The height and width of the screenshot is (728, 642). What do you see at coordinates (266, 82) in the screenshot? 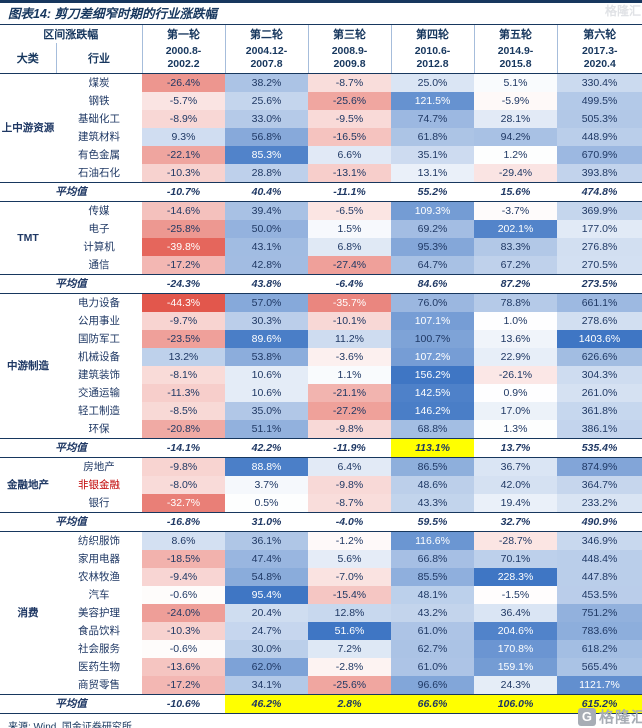
I see `value-cell: 38.2%` at bounding box center [266, 82].